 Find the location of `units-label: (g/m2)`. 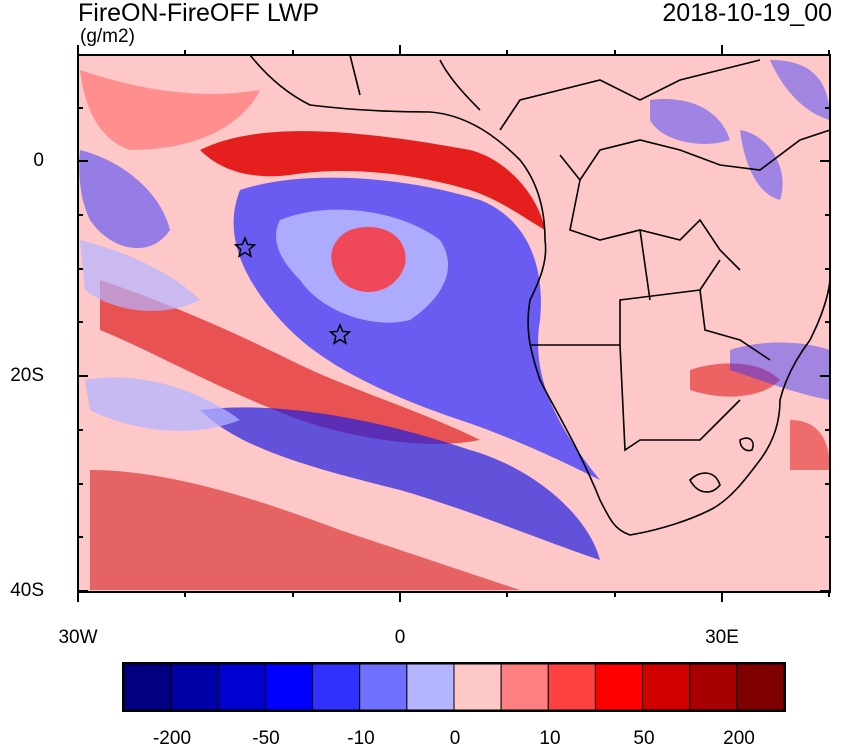

units-label: (g/m2) is located at coordinates (107, 36).